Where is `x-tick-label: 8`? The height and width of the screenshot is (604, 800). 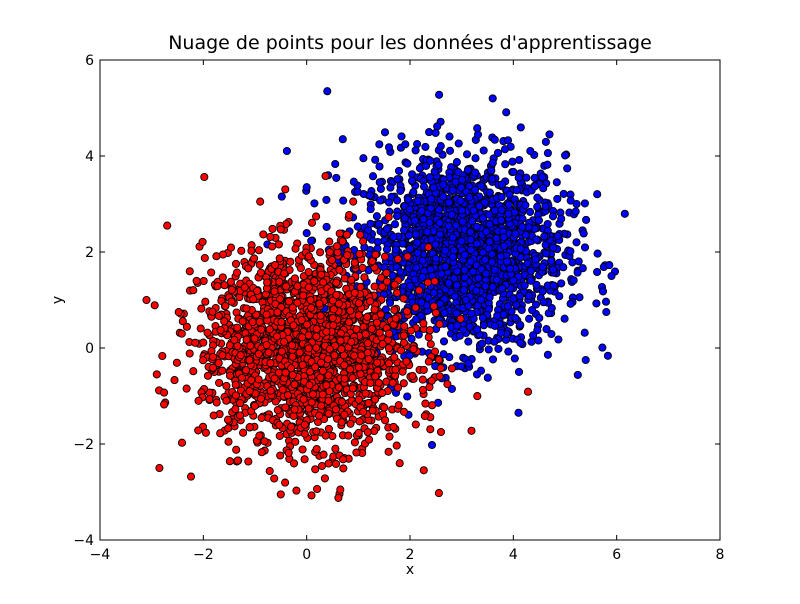
x-tick-label: 8 is located at coordinates (720, 555).